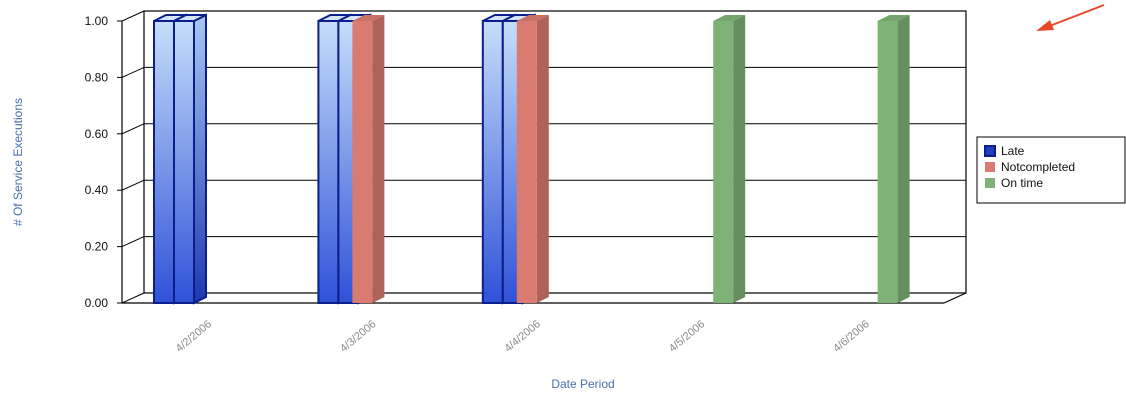 This screenshot has width=1126, height=395. I want to click on y-axis-title: # Of Service Executions, so click(18, 162).